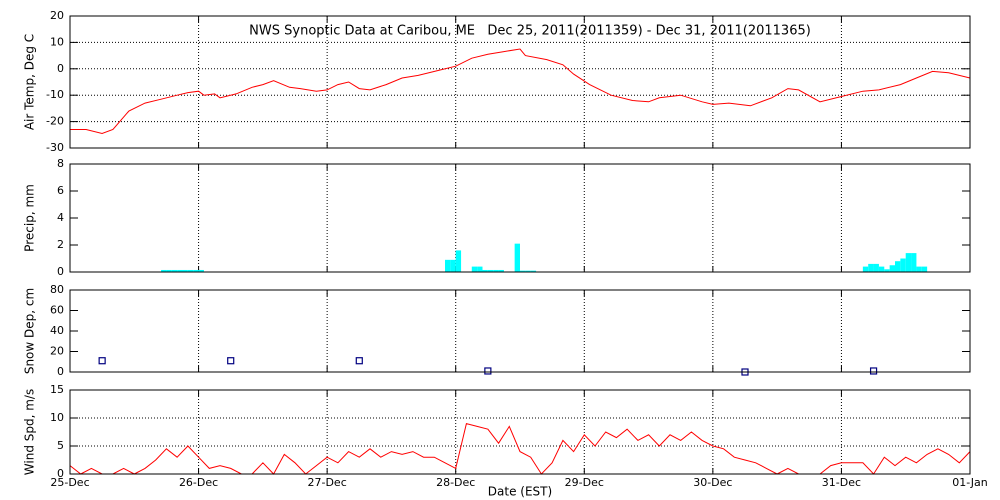 The width and height of the screenshot is (1000, 500). Describe the element at coordinates (57, 310) in the screenshot. I see `y-tick-label: 60` at that location.